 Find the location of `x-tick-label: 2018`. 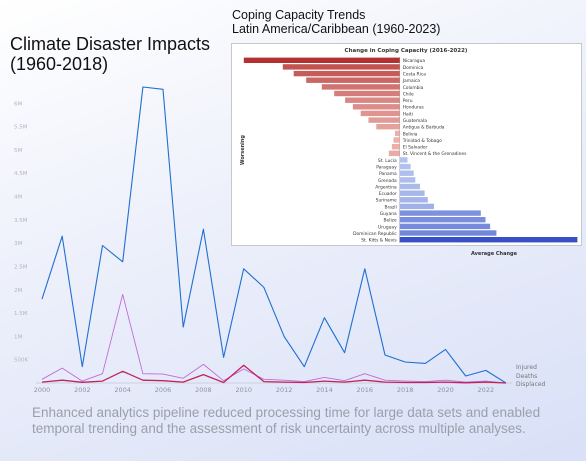

x-tick-label: 2018 is located at coordinates (405, 390).